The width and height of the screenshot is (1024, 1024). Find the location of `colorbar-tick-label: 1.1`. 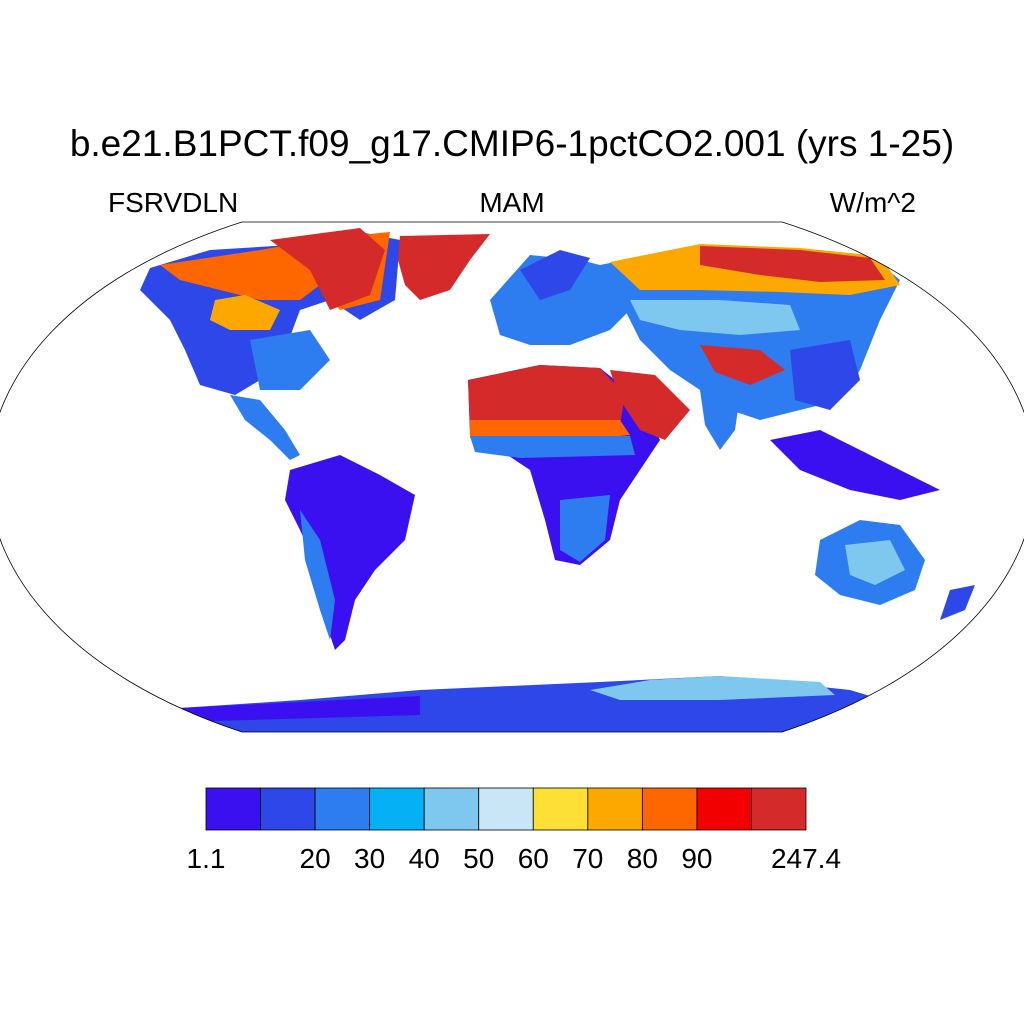

colorbar-tick-label: 1.1 is located at coordinates (206, 858).